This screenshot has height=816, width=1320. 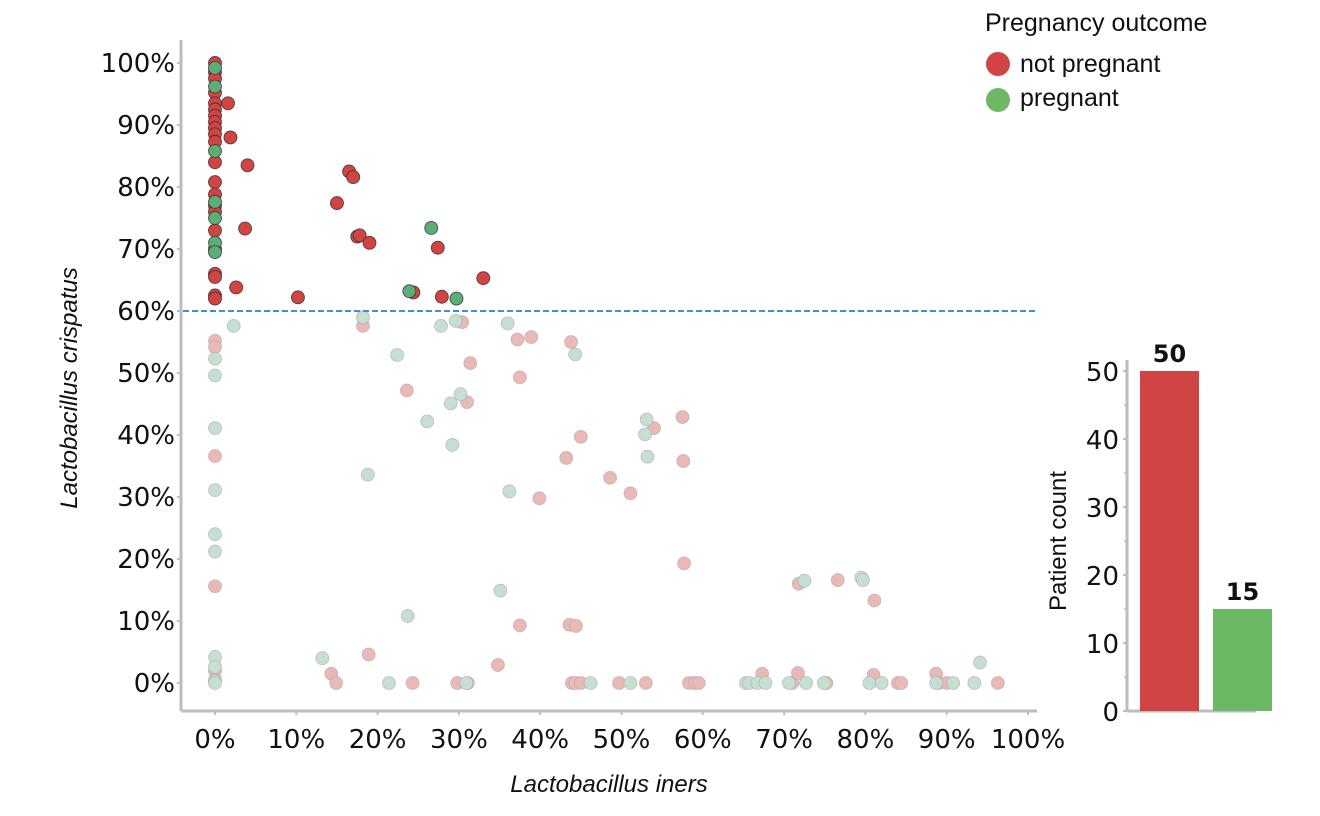 What do you see at coordinates (998, 100) in the screenshot?
I see `legend-swatch-pregnant` at bounding box center [998, 100].